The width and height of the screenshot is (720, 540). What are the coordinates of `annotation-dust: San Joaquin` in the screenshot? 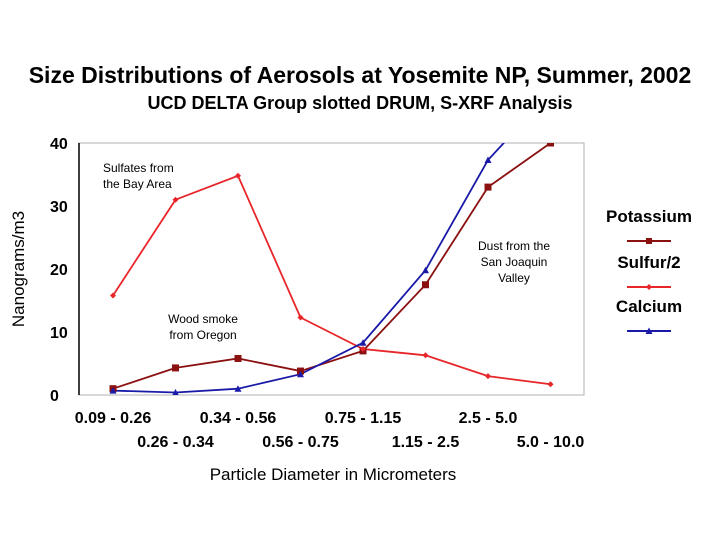 It's located at (514, 262).